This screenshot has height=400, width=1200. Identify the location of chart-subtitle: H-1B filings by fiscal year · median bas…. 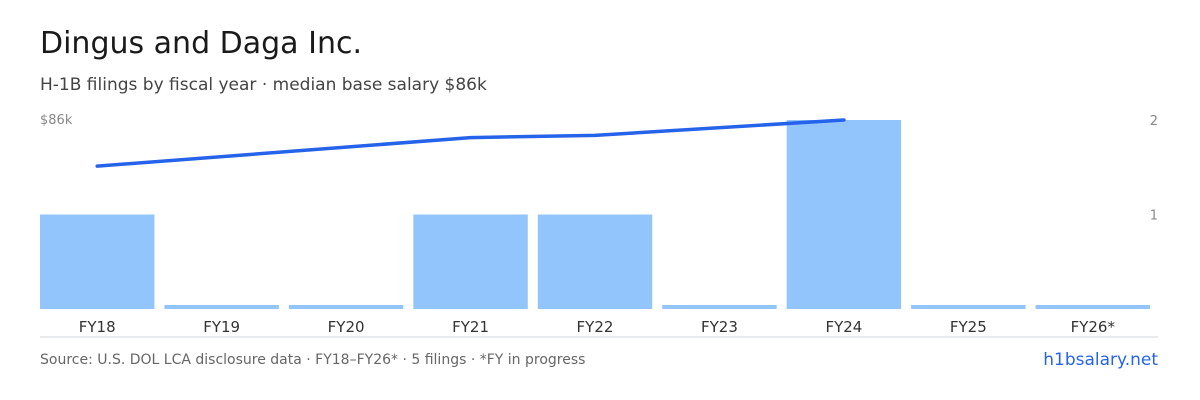
(263, 85).